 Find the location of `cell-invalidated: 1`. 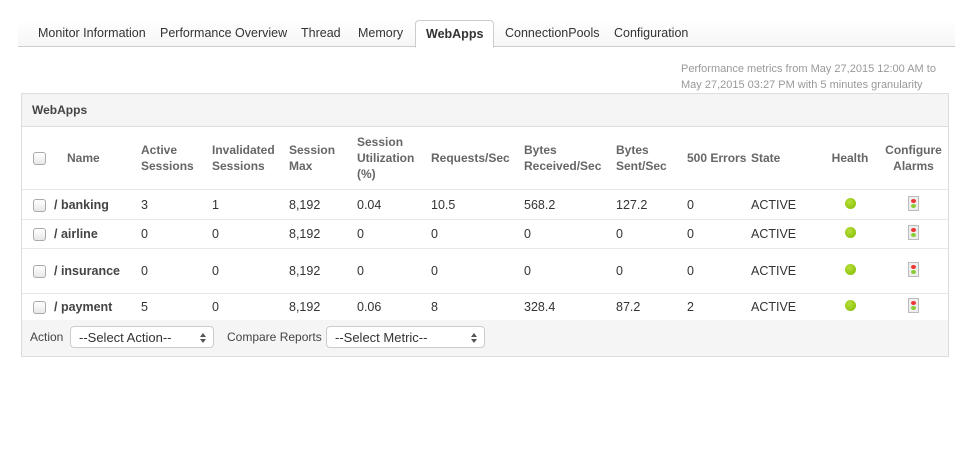

cell-invalidated: 1 is located at coordinates (250, 204).